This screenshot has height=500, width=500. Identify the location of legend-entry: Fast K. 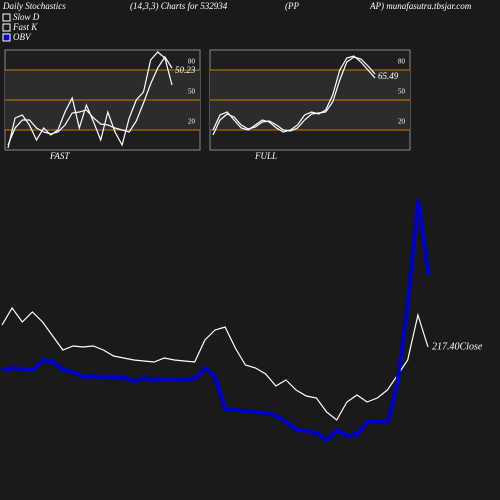
(25, 27).